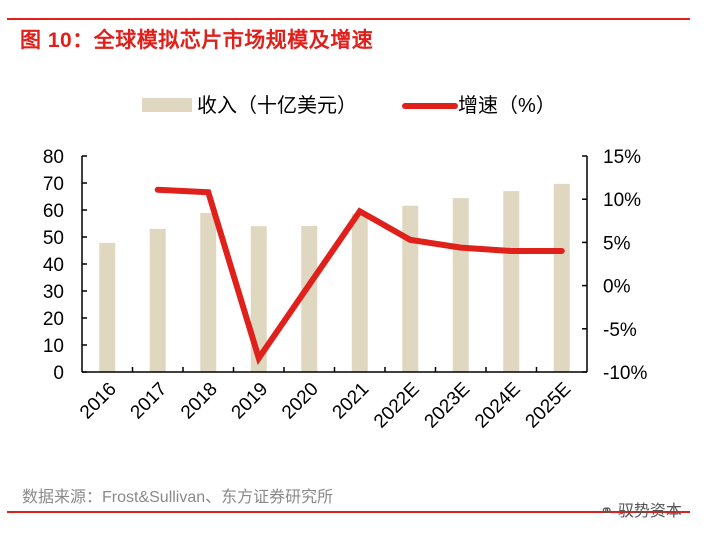 The width and height of the screenshot is (714, 539). Describe the element at coordinates (561, 277) in the screenshot. I see `bar-2025E` at that location.